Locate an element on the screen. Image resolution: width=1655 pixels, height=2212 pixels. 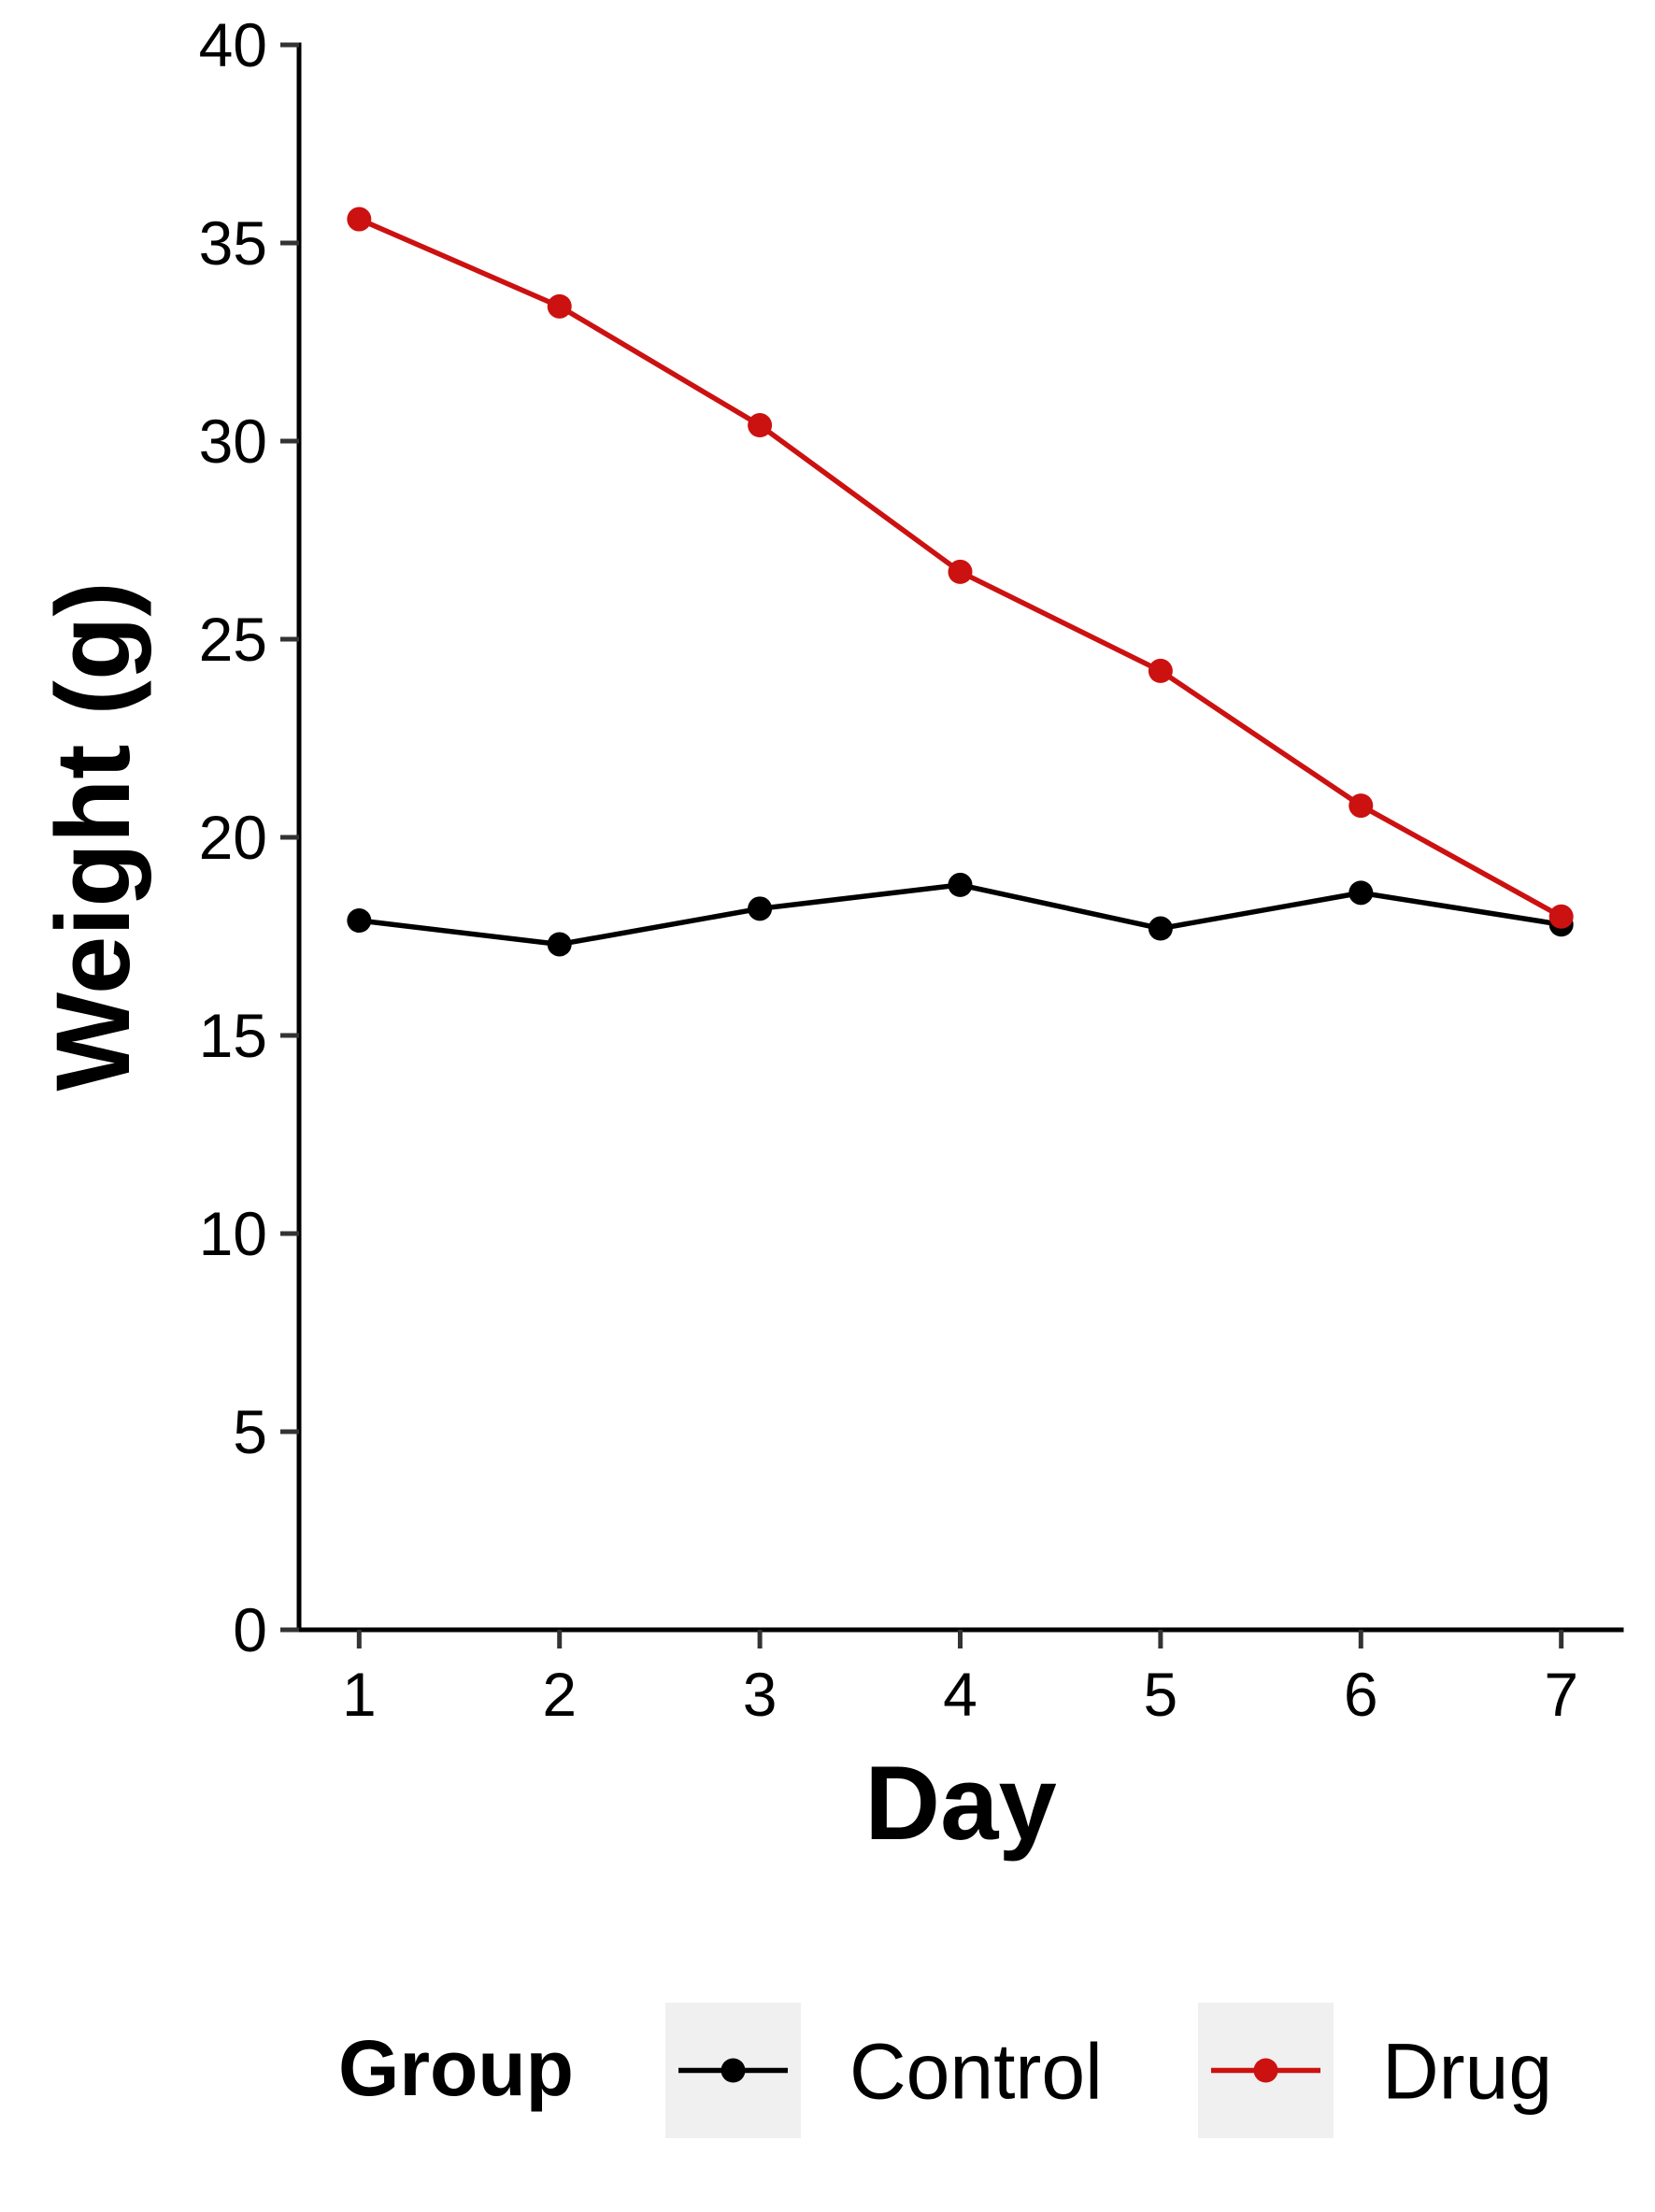
legend-title: Group is located at coordinates (456, 2068).